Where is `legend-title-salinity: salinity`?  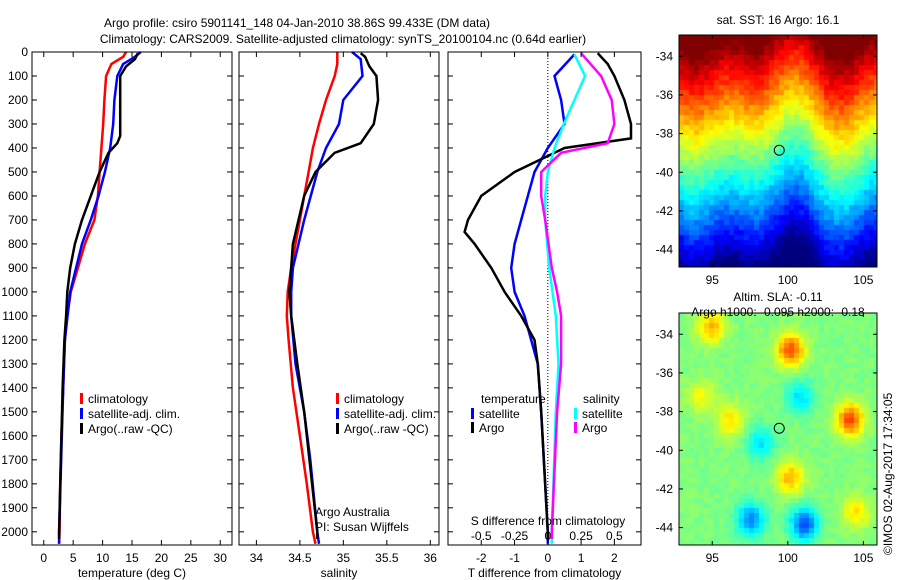
legend-title-salinity: salinity is located at coordinates (601, 399).